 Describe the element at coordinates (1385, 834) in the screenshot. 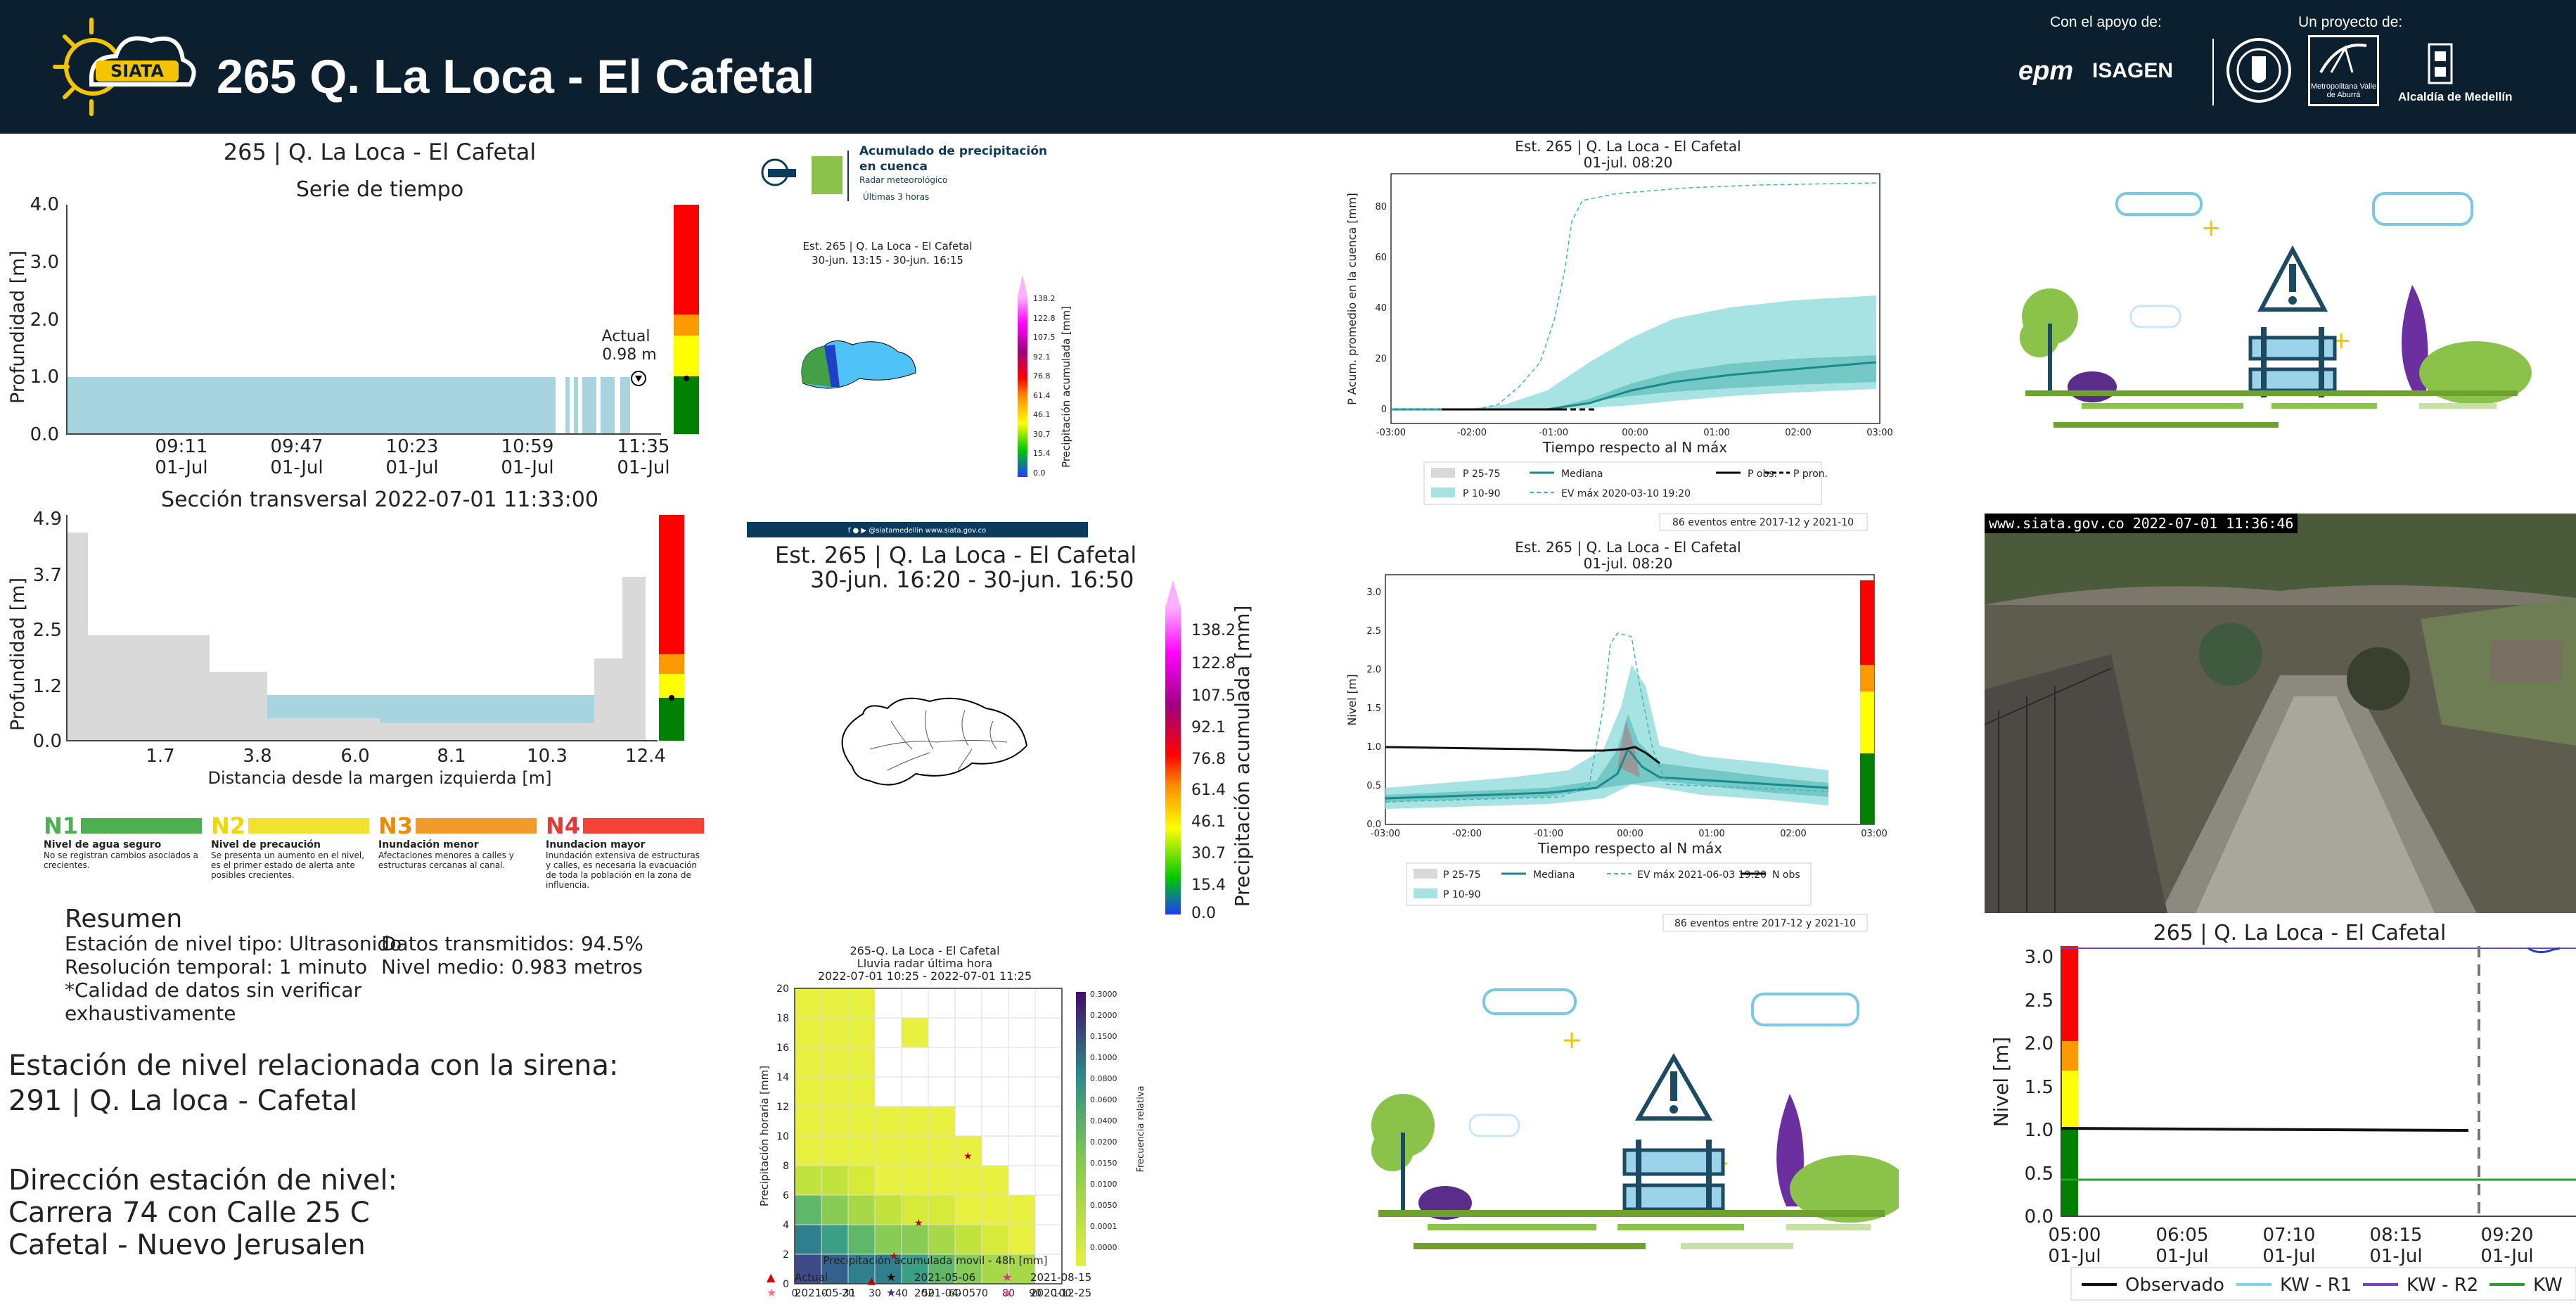

I see `svg-text: -03:00` at that location.